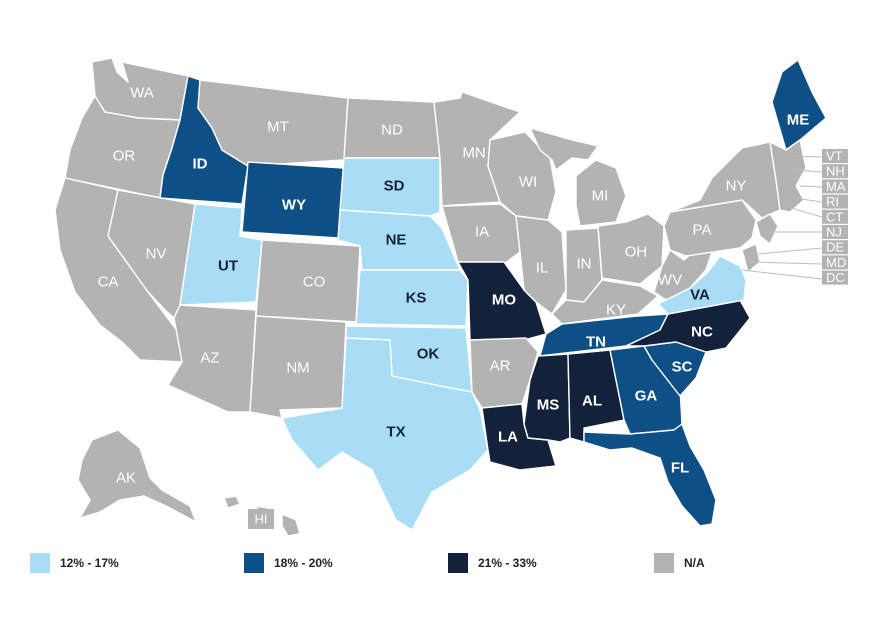 The width and height of the screenshot is (880, 626). Describe the element at coordinates (528, 182) in the screenshot. I see `label-WI: WI` at that location.